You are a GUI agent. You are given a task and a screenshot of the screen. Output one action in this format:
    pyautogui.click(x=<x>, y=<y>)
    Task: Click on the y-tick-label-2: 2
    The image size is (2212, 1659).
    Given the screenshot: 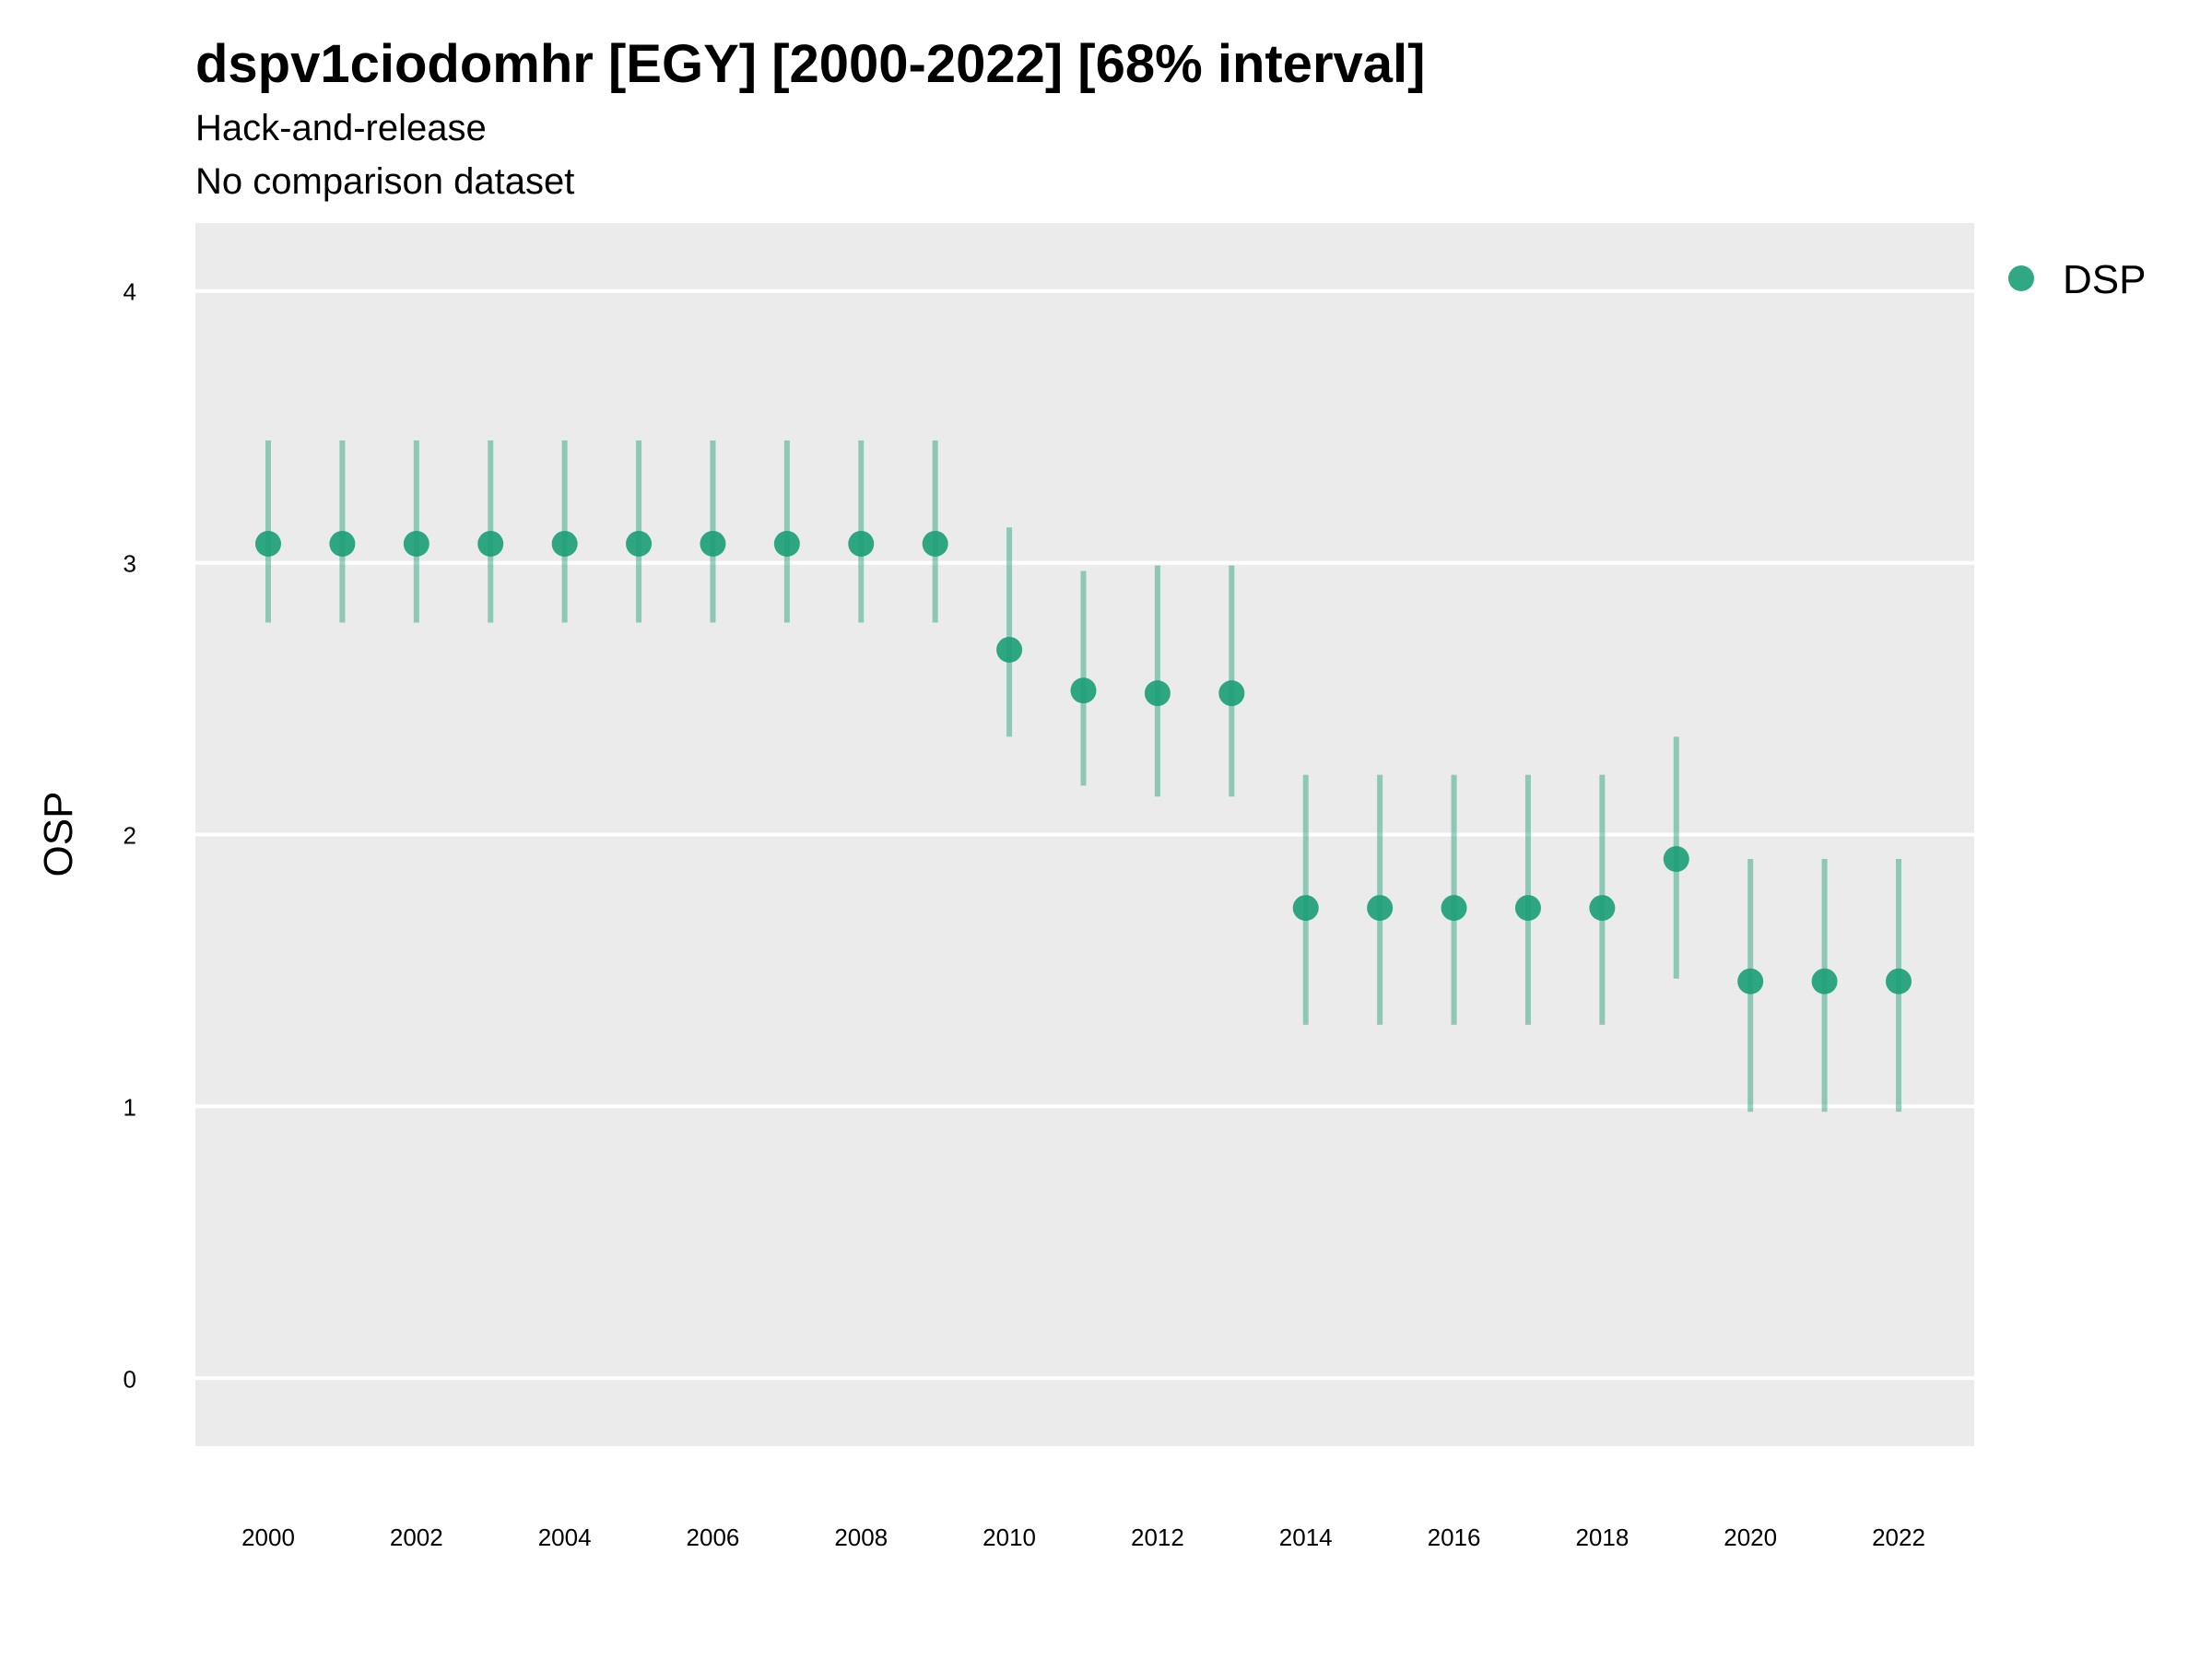 What is the action you would take?
    pyautogui.click(x=130, y=836)
    